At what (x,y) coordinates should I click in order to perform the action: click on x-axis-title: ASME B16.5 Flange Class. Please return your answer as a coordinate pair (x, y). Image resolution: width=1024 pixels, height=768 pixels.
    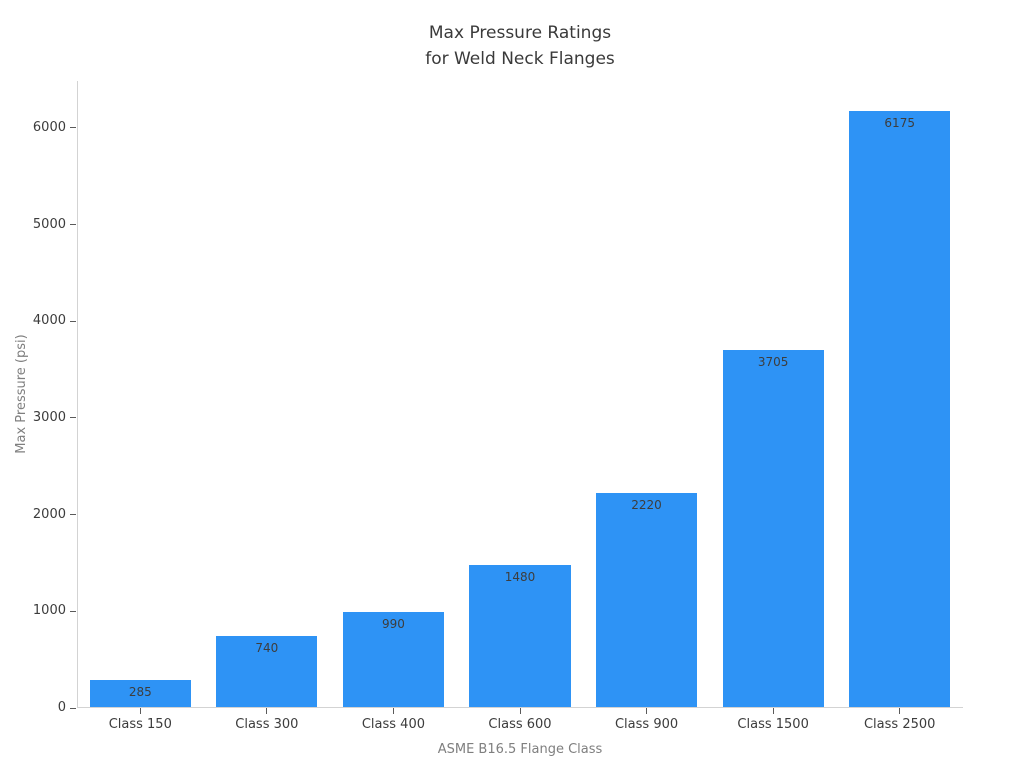
    Looking at the image, I should click on (520, 749).